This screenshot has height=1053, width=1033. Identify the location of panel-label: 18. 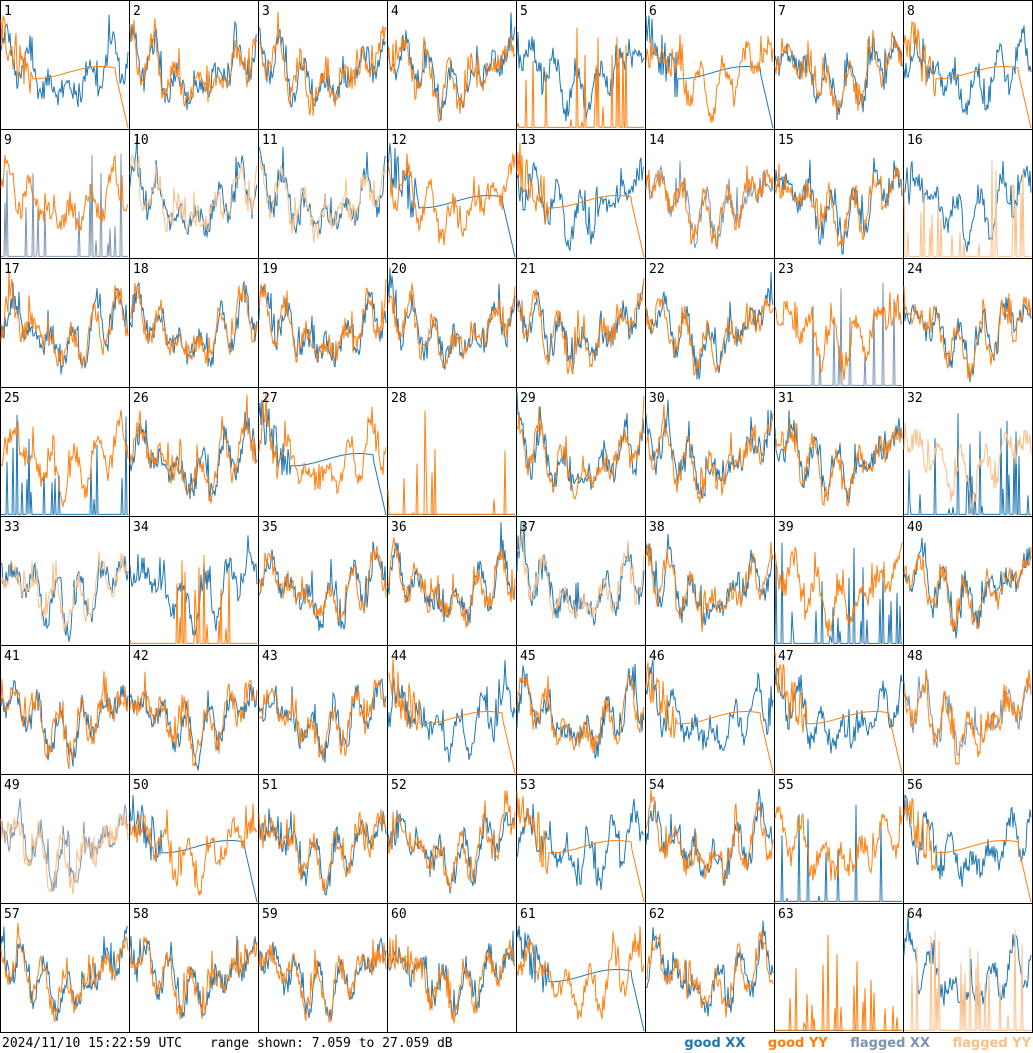
(141, 269).